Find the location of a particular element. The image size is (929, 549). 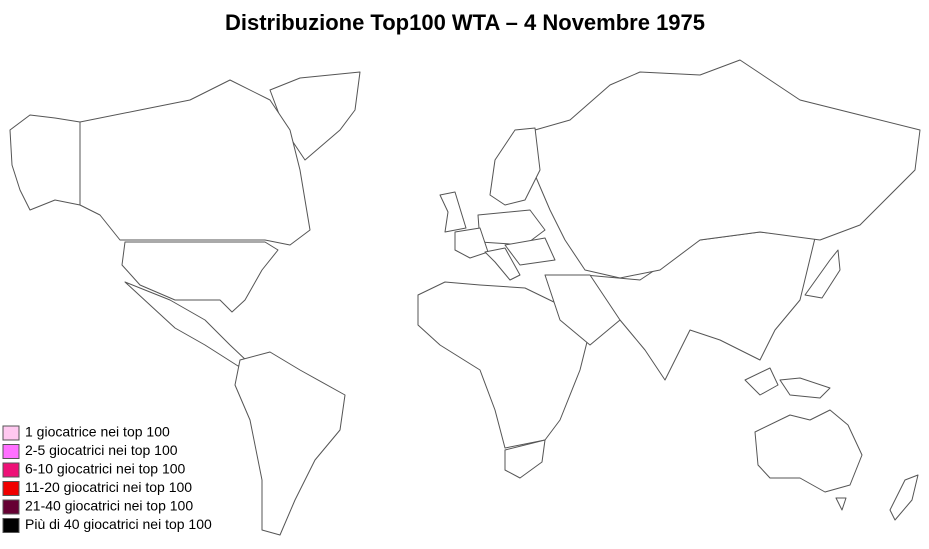

scandinavia is located at coordinates (515, 166).